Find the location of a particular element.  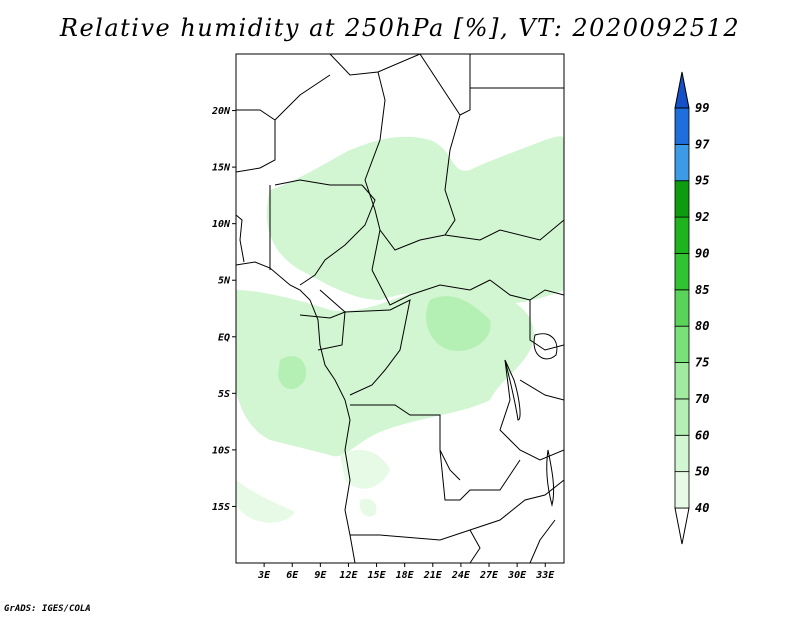

border-uganda-kenya is located at coordinates (546, 325).